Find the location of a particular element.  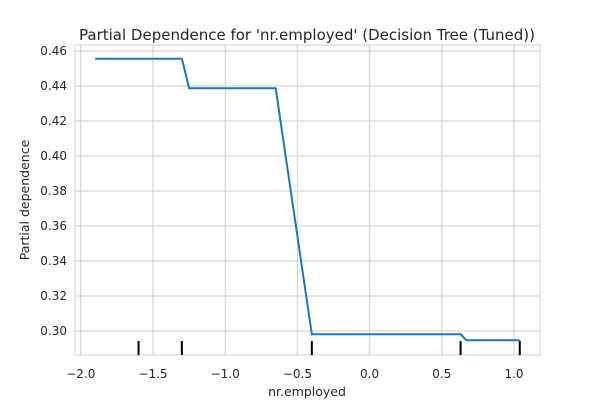

x-tick-labels: −2.0 −1.5 −1.0 −0.5 0.0 0.5 1.0 is located at coordinates (294, 374).